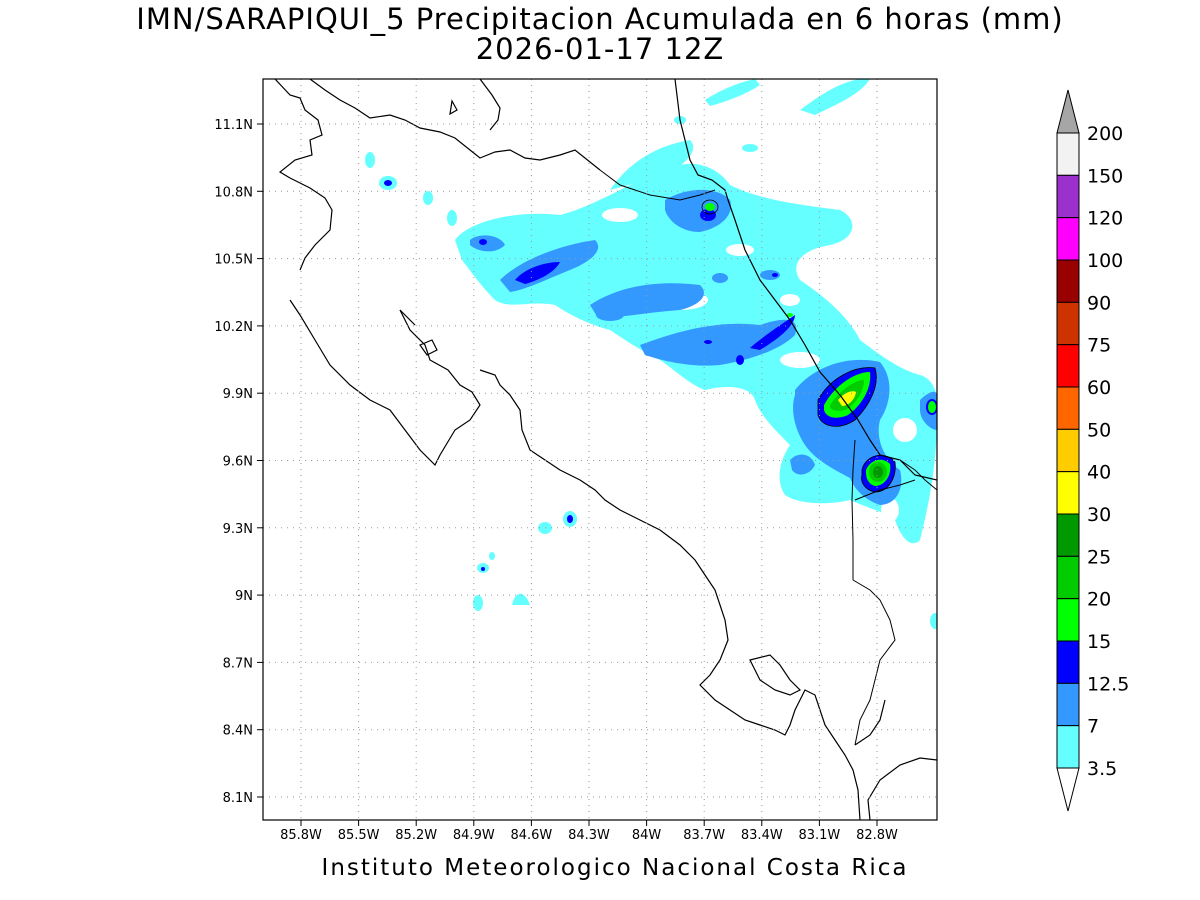  I want to click on colorbar-label: 150, so click(1105, 176).